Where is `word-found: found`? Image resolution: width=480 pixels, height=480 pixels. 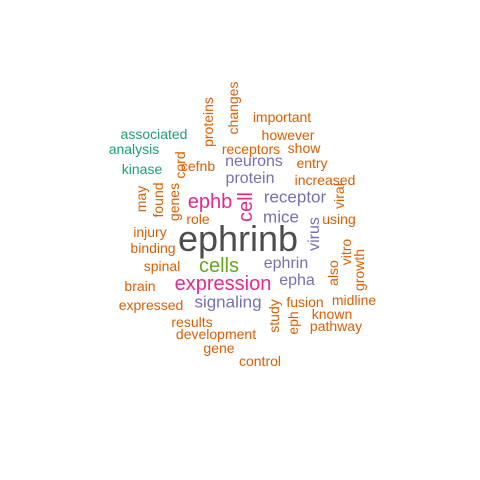 word-found: found is located at coordinates (158, 200).